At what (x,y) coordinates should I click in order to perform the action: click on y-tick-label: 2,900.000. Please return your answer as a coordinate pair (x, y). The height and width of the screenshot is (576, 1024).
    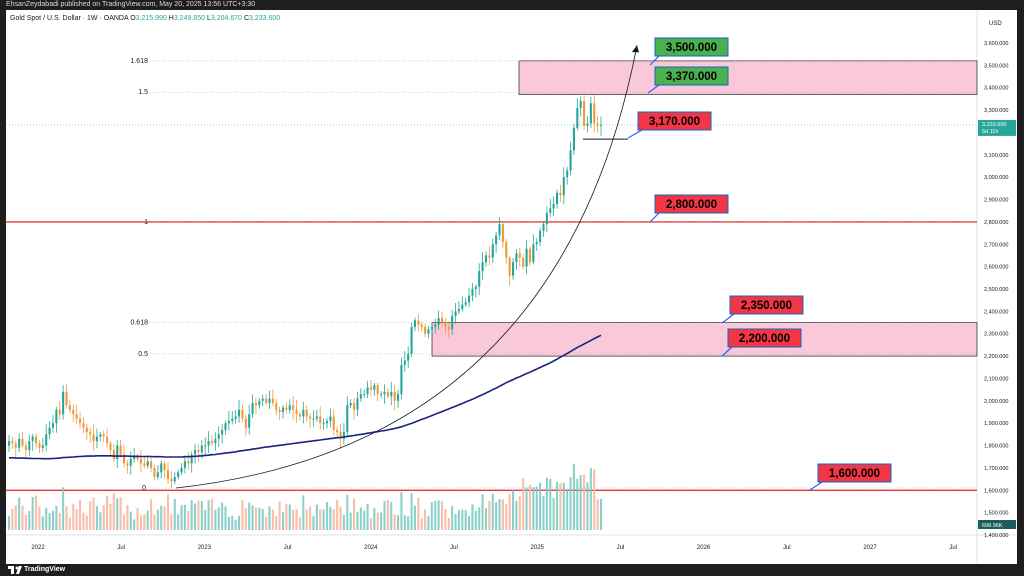
    Looking at the image, I should click on (996, 201).